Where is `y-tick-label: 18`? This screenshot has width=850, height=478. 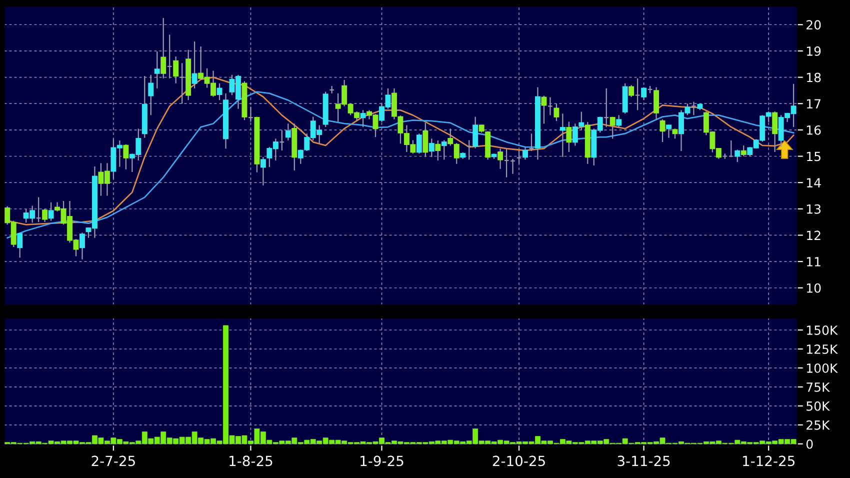 y-tick-label: 18 is located at coordinates (814, 77).